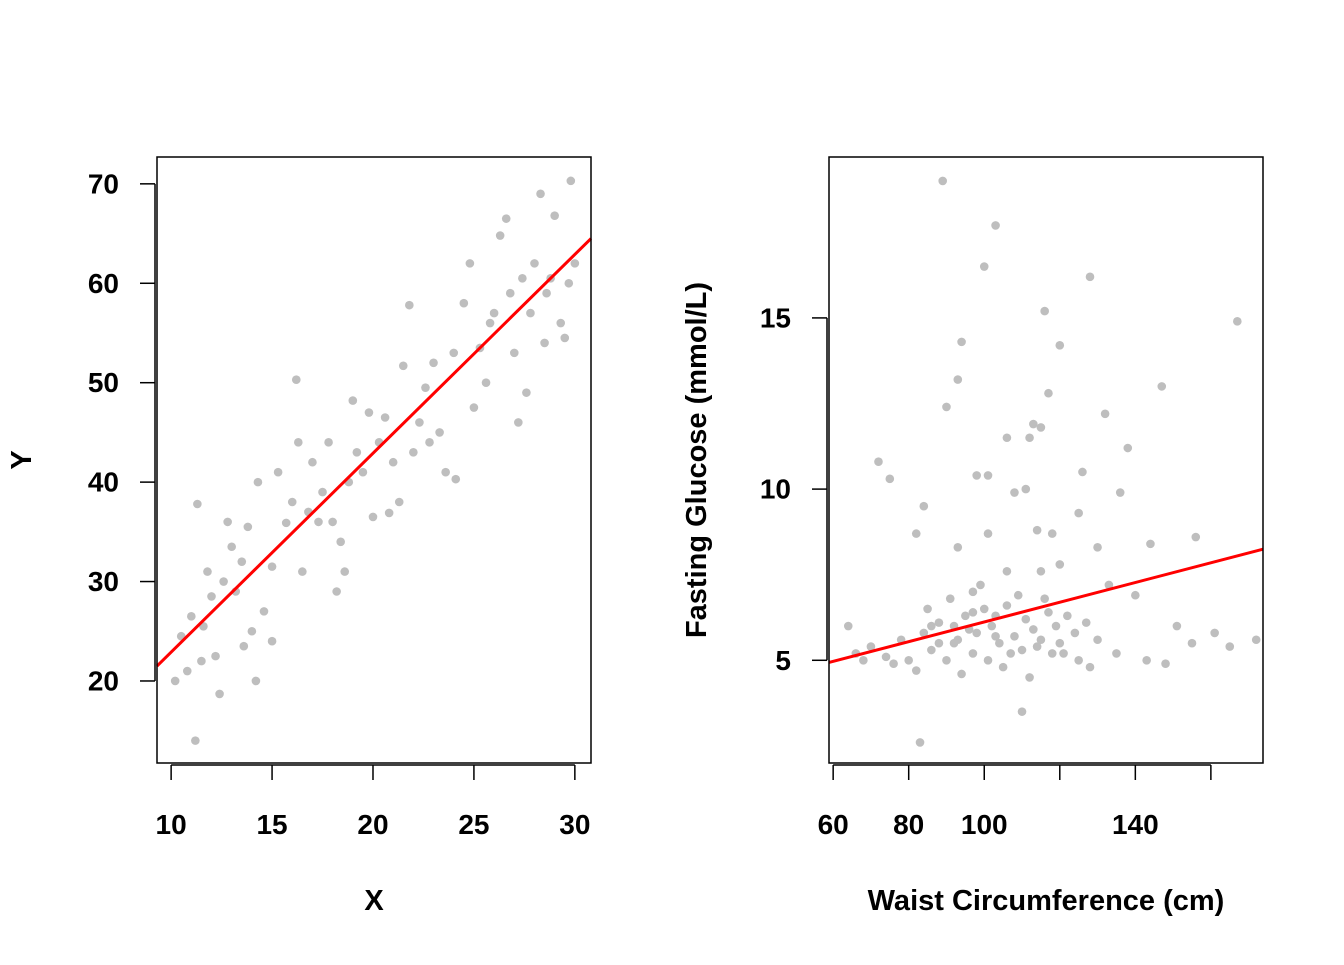 Image resolution: width=1344 pixels, height=965 pixels. What do you see at coordinates (1046, 901) in the screenshot?
I see `x-axis-label: Waist Circumference (cm)` at bounding box center [1046, 901].